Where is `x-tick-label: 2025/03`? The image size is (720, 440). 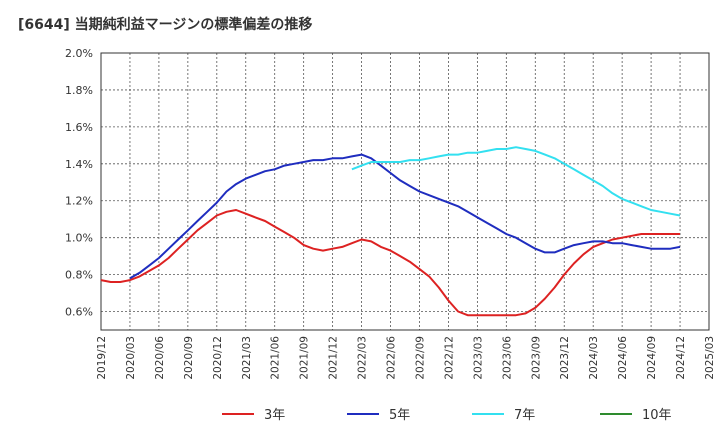 x-tick-label: 2025/03 is located at coordinates (710, 358).